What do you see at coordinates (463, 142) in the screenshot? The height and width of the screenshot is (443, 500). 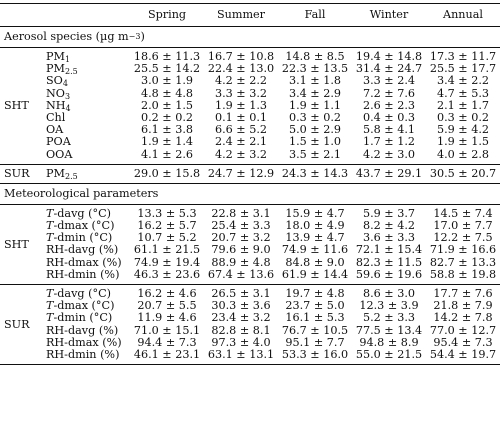 I see `value-cell: 1.9 ± 1.5` at bounding box center [463, 142].